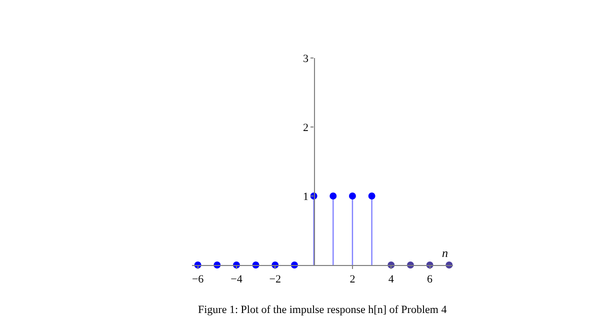 Image resolution: width=593 pixels, height=332 pixels. What do you see at coordinates (305, 128) in the screenshot?
I see `y-tick-label: 2` at bounding box center [305, 128].